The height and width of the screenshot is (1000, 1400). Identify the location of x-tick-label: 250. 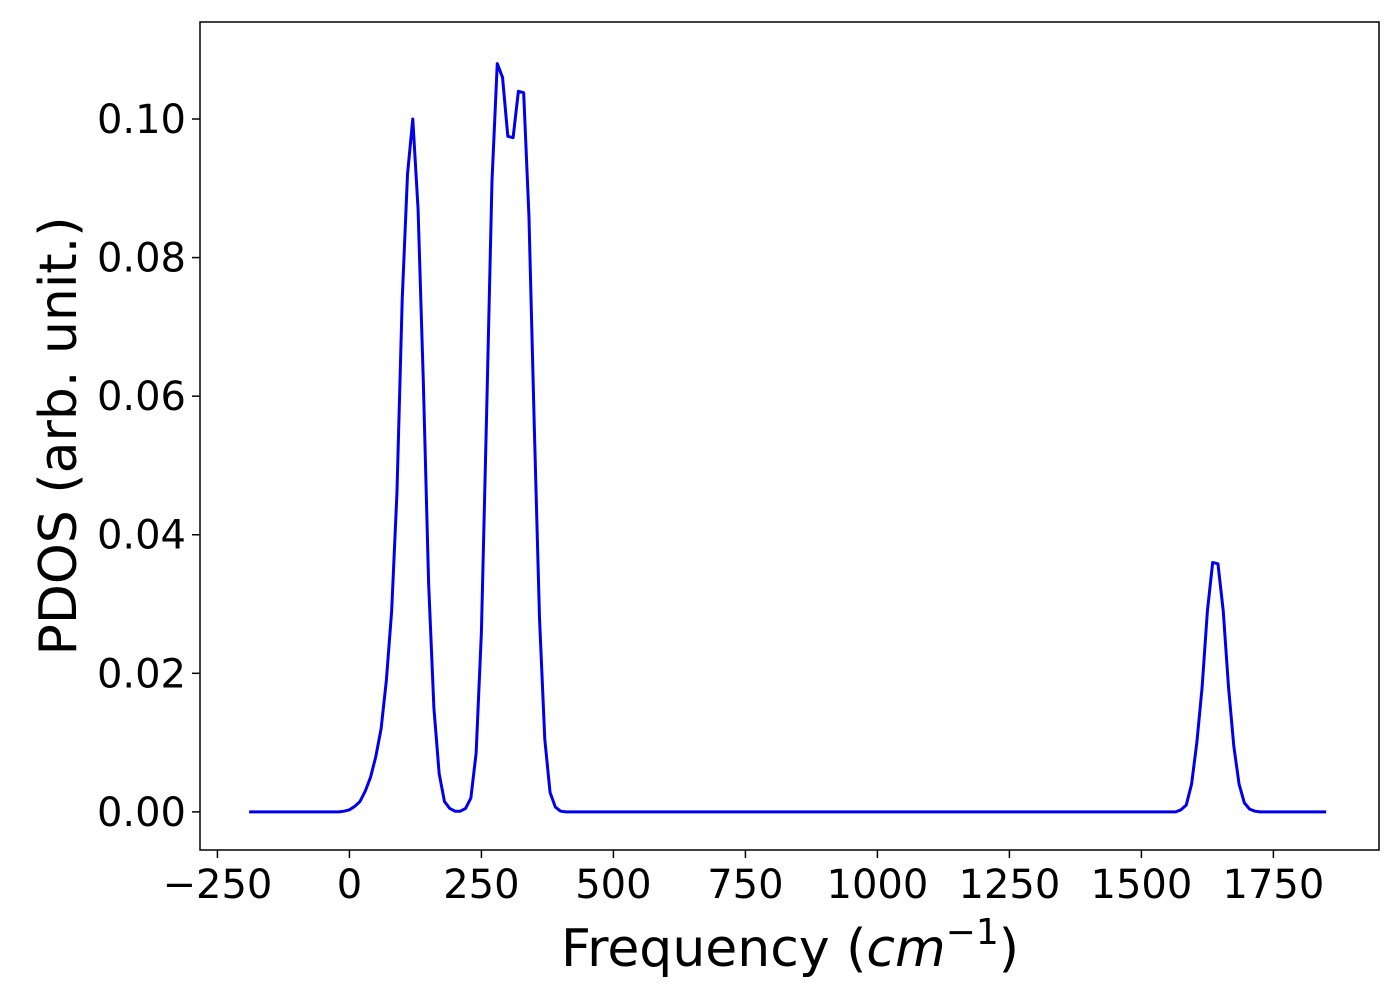
(481, 885).